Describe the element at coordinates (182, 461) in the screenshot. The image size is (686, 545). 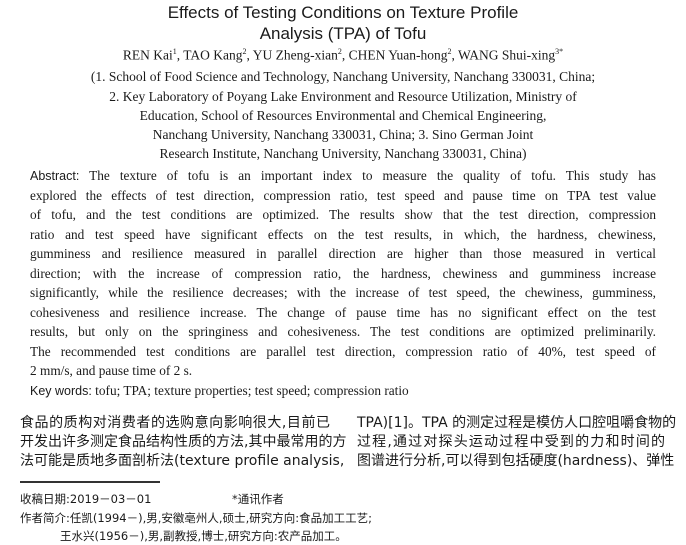
I see `body-line: 法可能是质地多面剖析法(texture profile analysis,` at that location.